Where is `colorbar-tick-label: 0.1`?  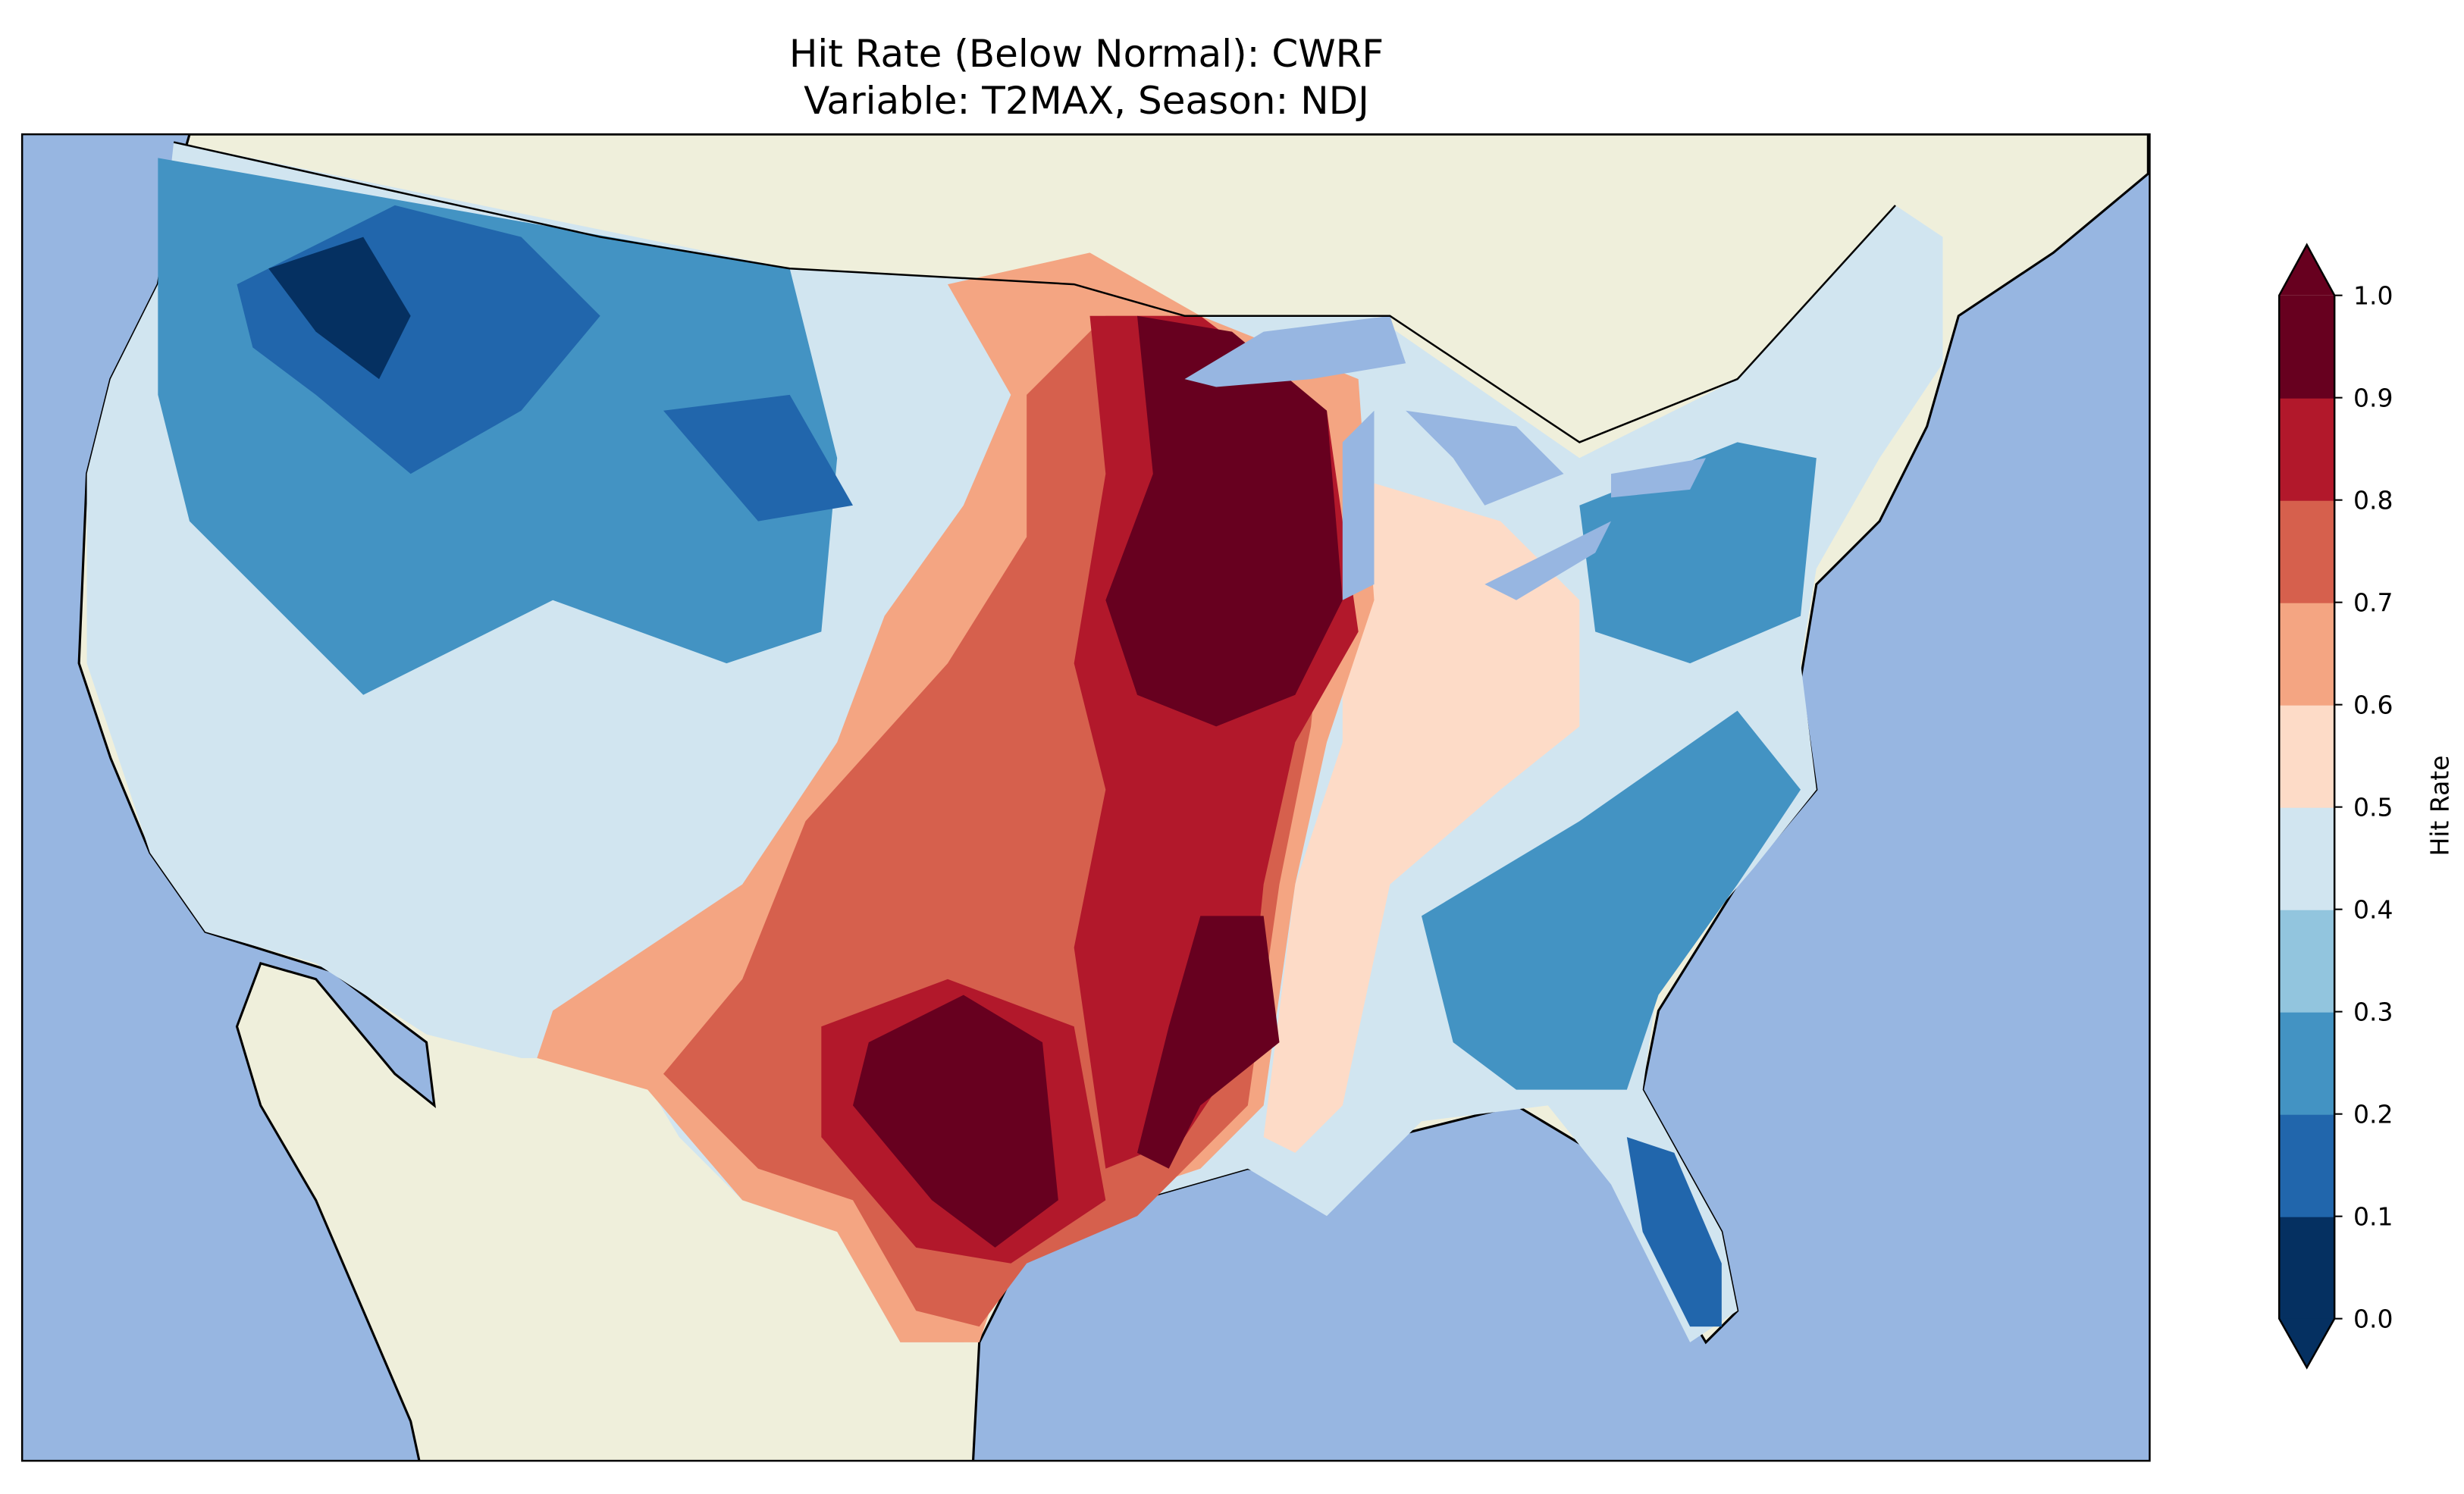
colorbar-tick-label: 0.1 is located at coordinates (2373, 1216).